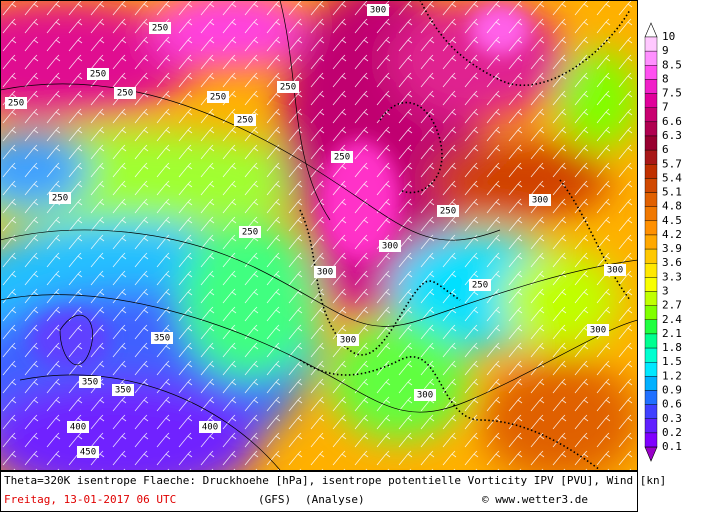  What do you see at coordinates (672, 248) in the screenshot?
I see `colorbar-label: 3.9` at bounding box center [672, 248].